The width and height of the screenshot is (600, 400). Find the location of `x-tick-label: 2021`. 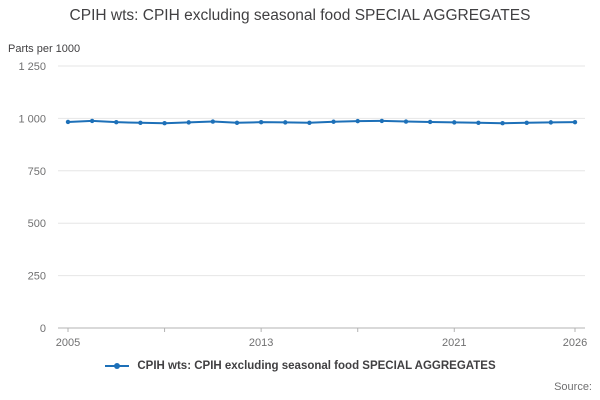

x-tick-label: 2021 is located at coordinates (454, 342).